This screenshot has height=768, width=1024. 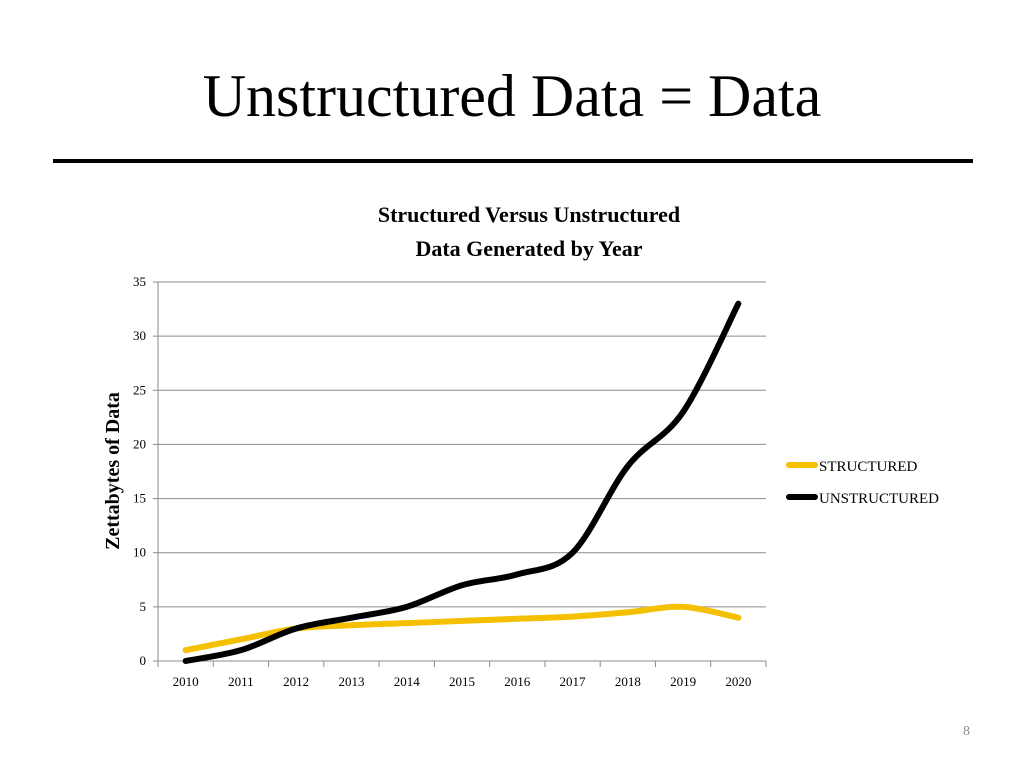 What do you see at coordinates (351, 681) in the screenshot?
I see `x-tick-label: 2013` at bounding box center [351, 681].